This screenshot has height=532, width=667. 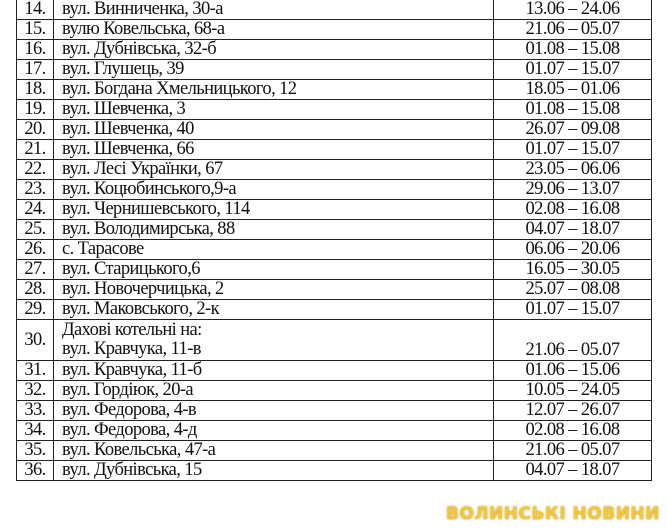 I want to click on address-cell: Дахові котельні на: вул. Кравчука, 11-в, so click(x=273, y=340).